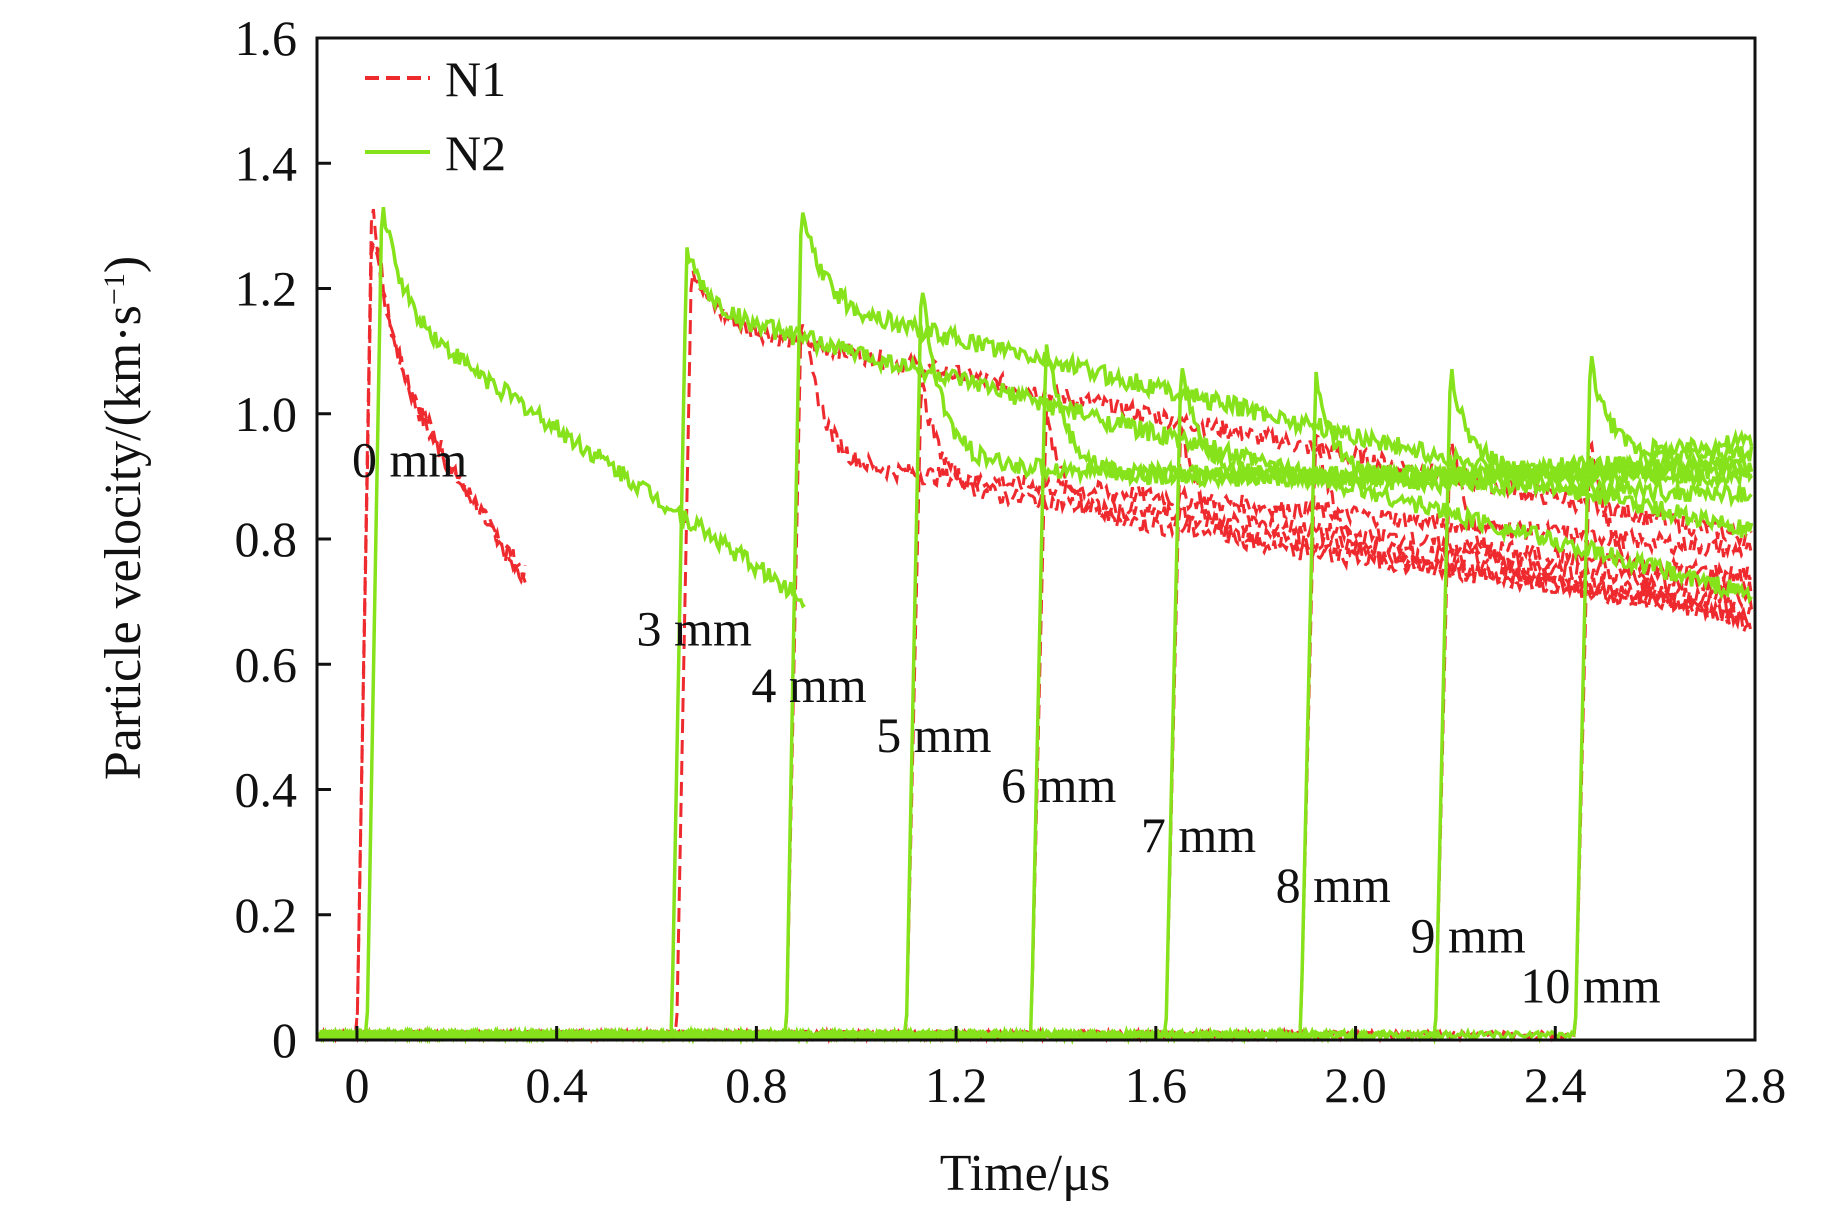 The height and width of the screenshot is (1212, 1843). What do you see at coordinates (1156, 1085) in the screenshot?
I see `x-tick-label: 1.6` at bounding box center [1156, 1085].